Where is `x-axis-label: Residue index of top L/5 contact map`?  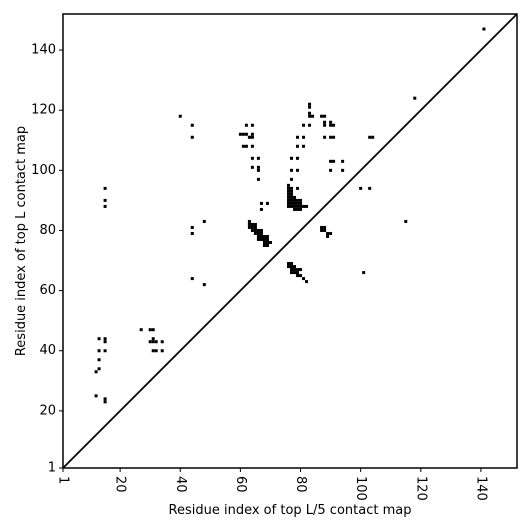
x-axis-label: Residue index of top L/5 contact map is located at coordinates (290, 510).